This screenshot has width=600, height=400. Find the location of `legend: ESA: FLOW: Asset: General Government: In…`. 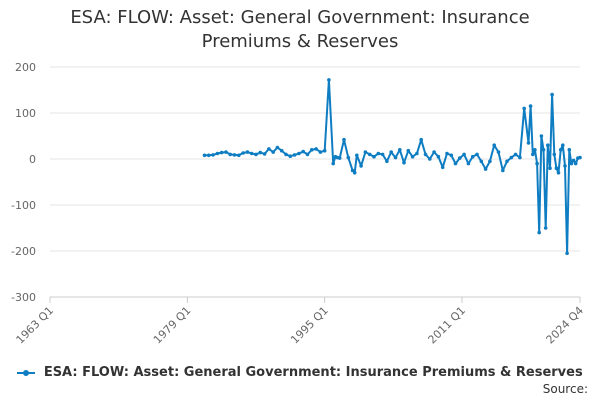

legend: ESA: FLOW: Asset: General Government: In… is located at coordinates (300, 372).